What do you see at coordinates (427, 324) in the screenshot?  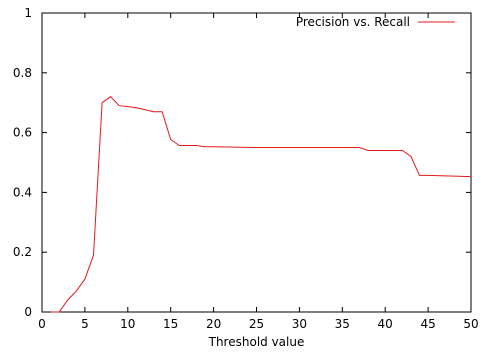 I see `x-tick-label: 45` at bounding box center [427, 324].